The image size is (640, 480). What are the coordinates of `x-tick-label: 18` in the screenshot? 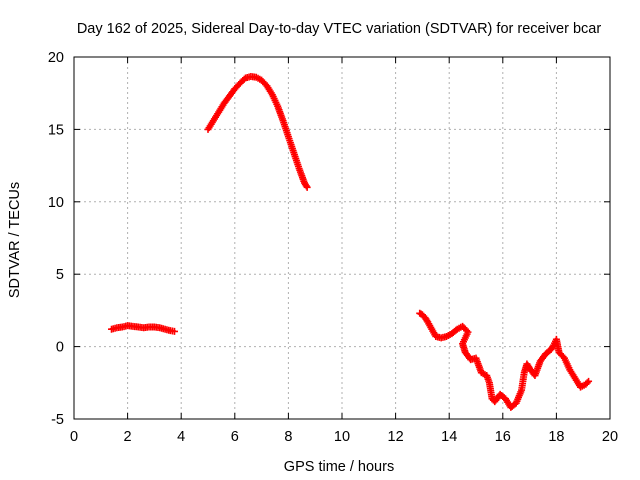 It's located at (556, 437).